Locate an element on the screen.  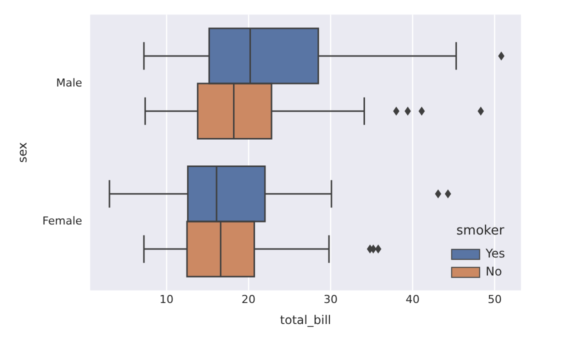
legend-label: Yes is located at coordinates (495, 253).